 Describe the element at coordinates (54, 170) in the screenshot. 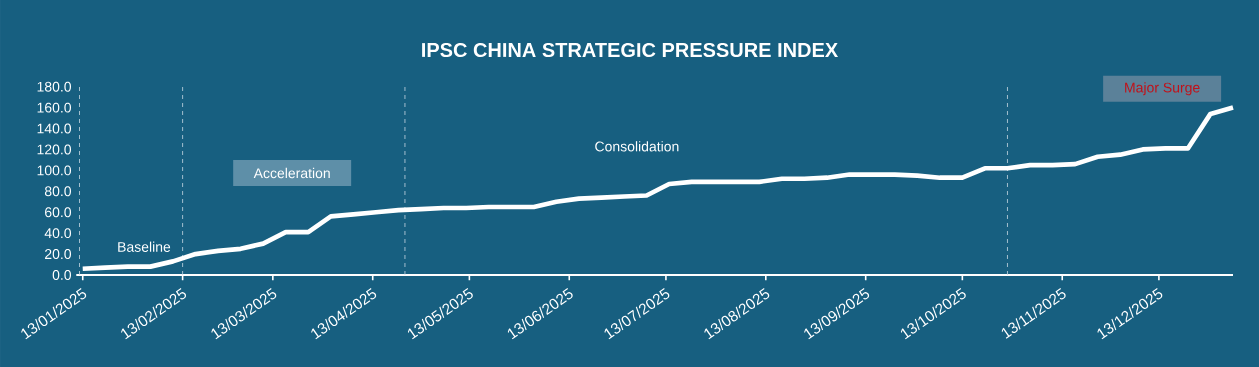

I see `y-tick-label: 100.0` at that location.